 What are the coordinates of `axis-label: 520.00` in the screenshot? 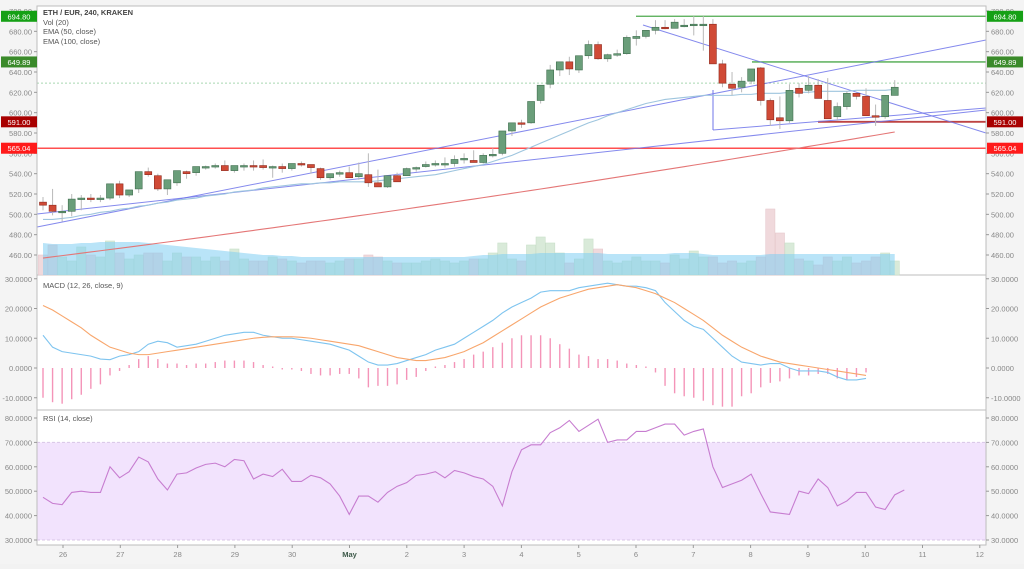 It's located at (1002, 194).